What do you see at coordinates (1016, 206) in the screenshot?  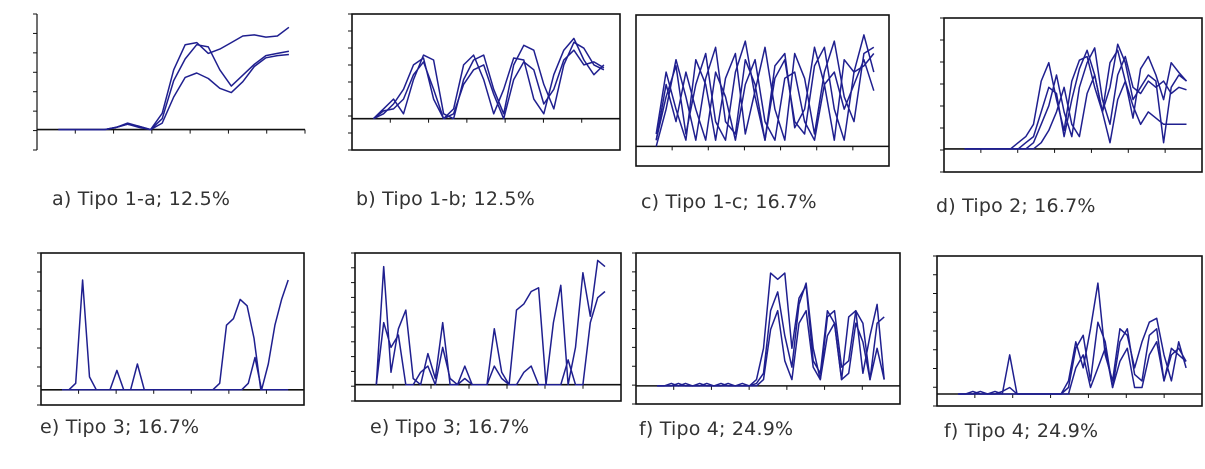 I see `chart-caption: d) Tipo 2; 16.7%` at bounding box center [1016, 206].